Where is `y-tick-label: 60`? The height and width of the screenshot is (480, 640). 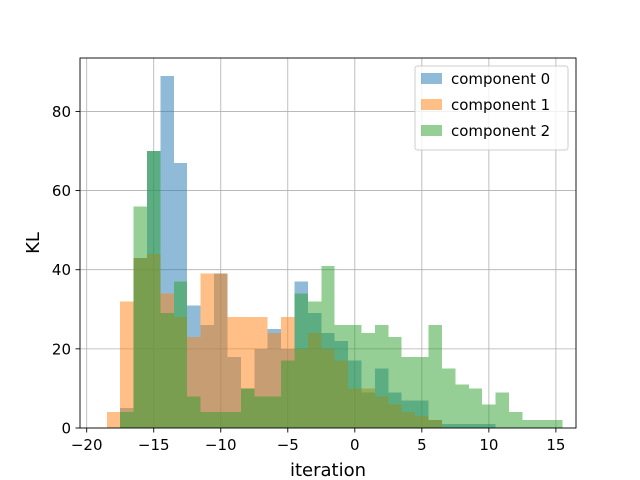
y-tick-label: 60 is located at coordinates (61, 191).